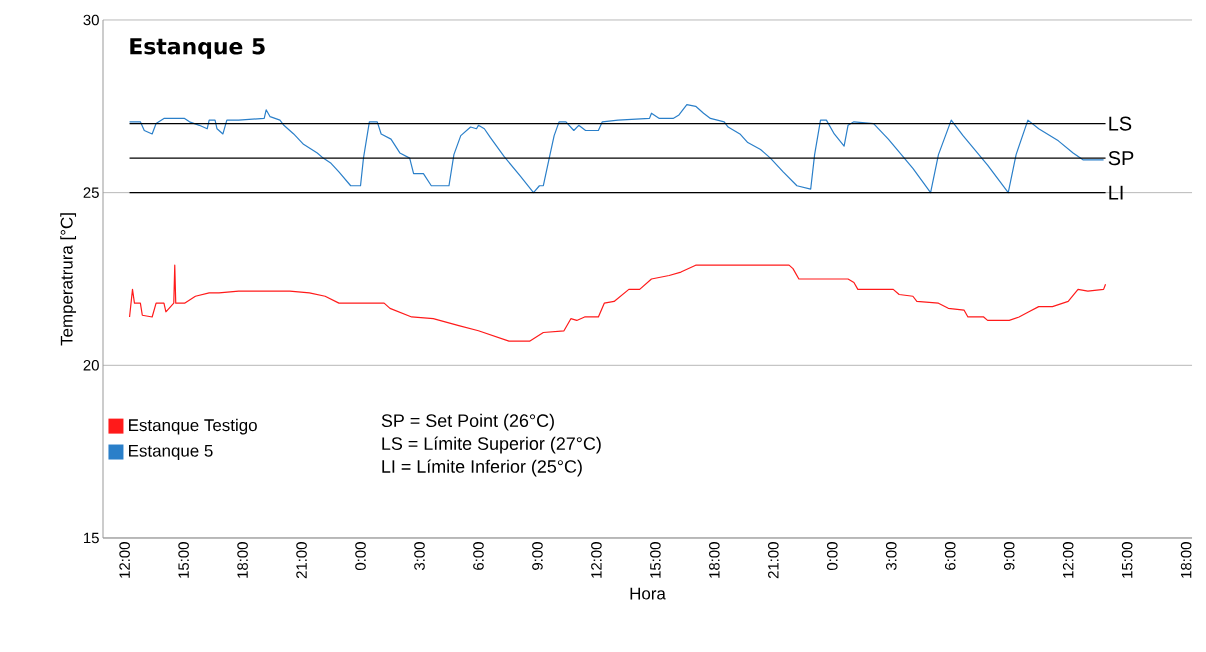 The image size is (1206, 652). Describe the element at coordinates (1121, 158) in the screenshot. I see `ref-line-label: SP` at that location.